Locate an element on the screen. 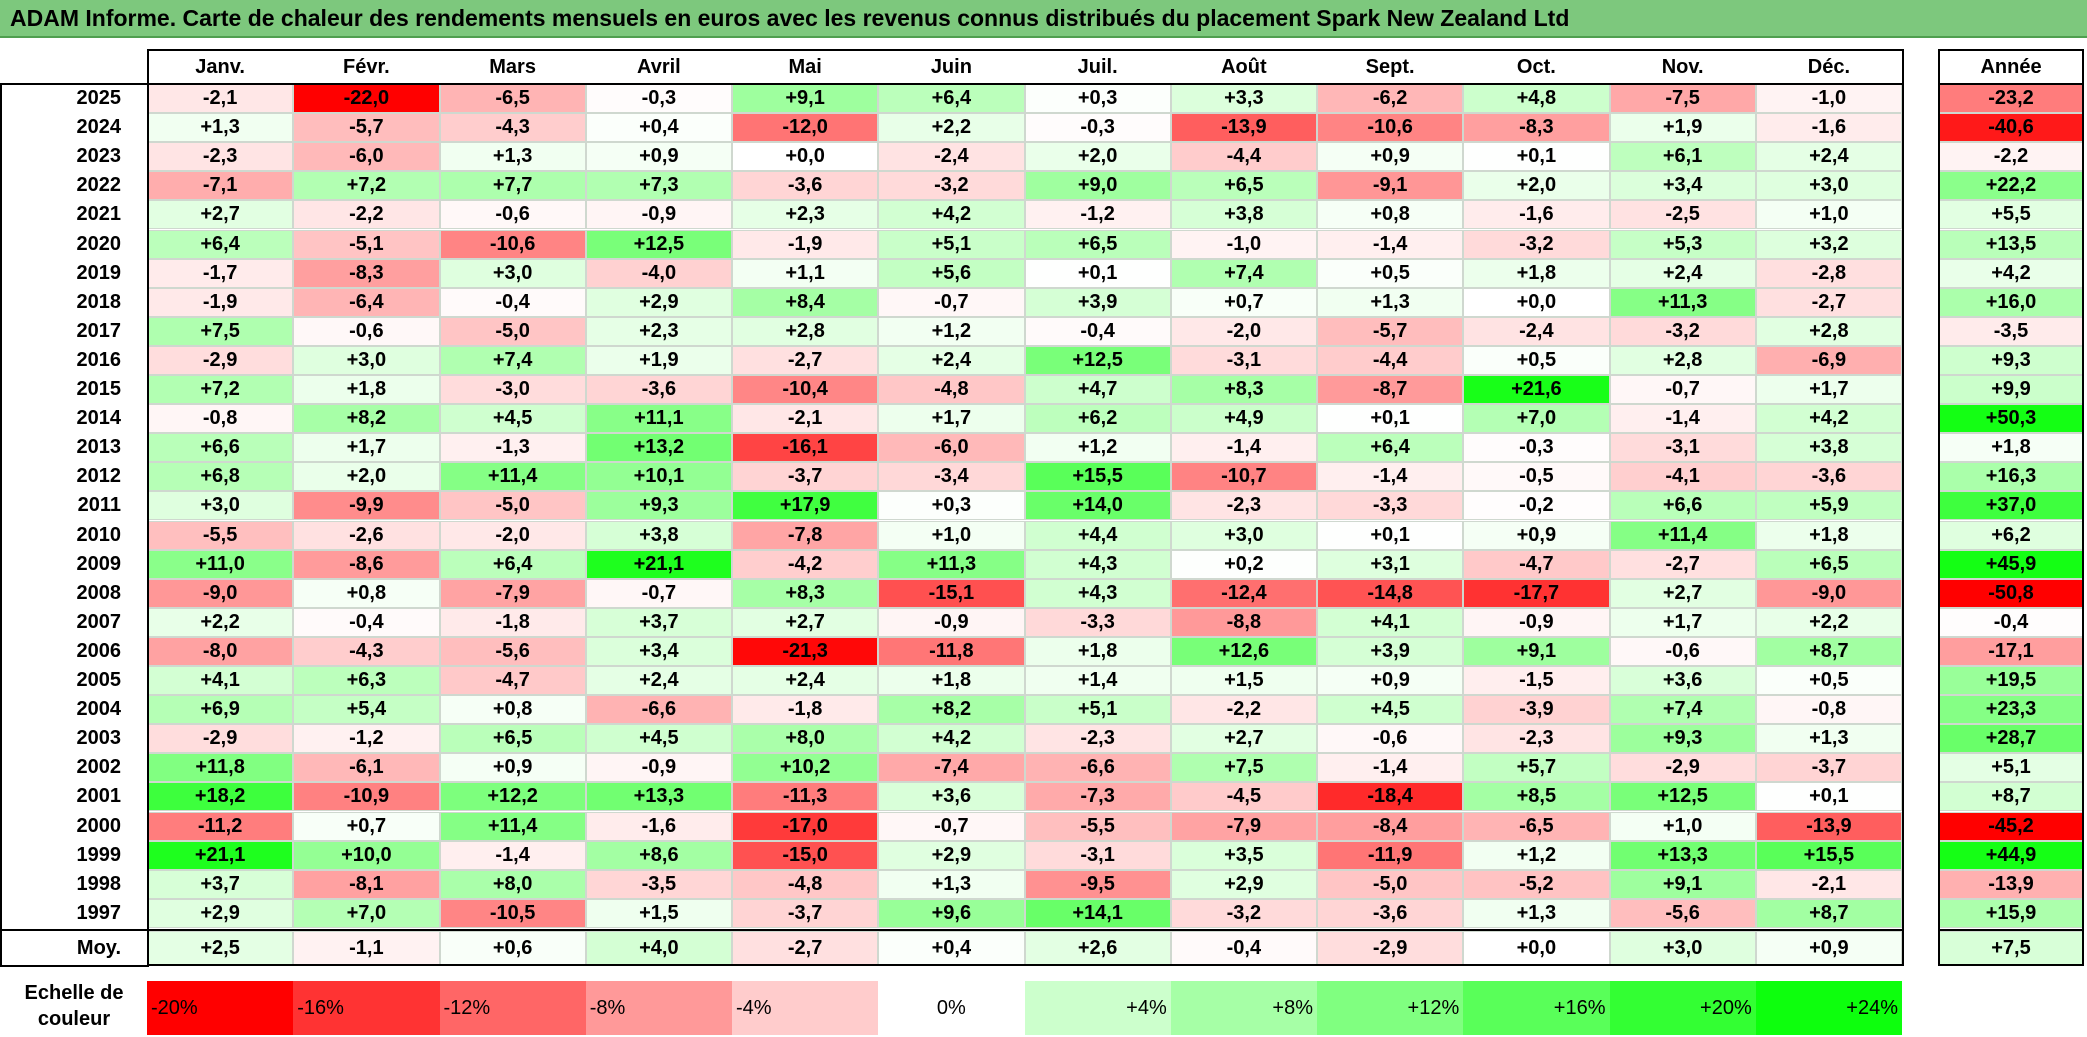 This screenshot has height=1037, width=2087. year-label: 2025 is located at coordinates (99, 98).